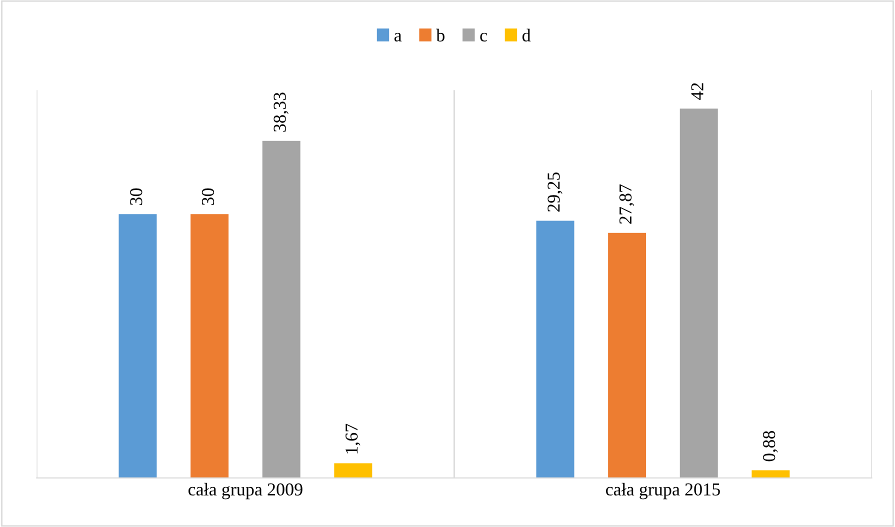 The width and height of the screenshot is (895, 527). I want to click on legend-label: c, so click(483, 37).